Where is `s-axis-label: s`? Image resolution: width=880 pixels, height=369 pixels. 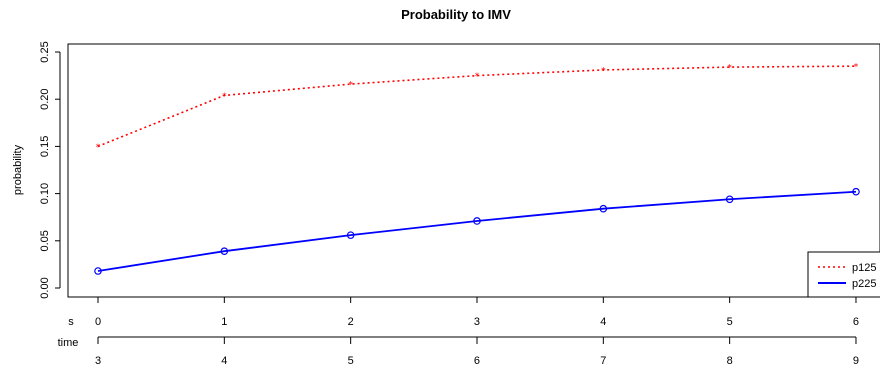
s-axis-label: s is located at coordinates (71, 322).